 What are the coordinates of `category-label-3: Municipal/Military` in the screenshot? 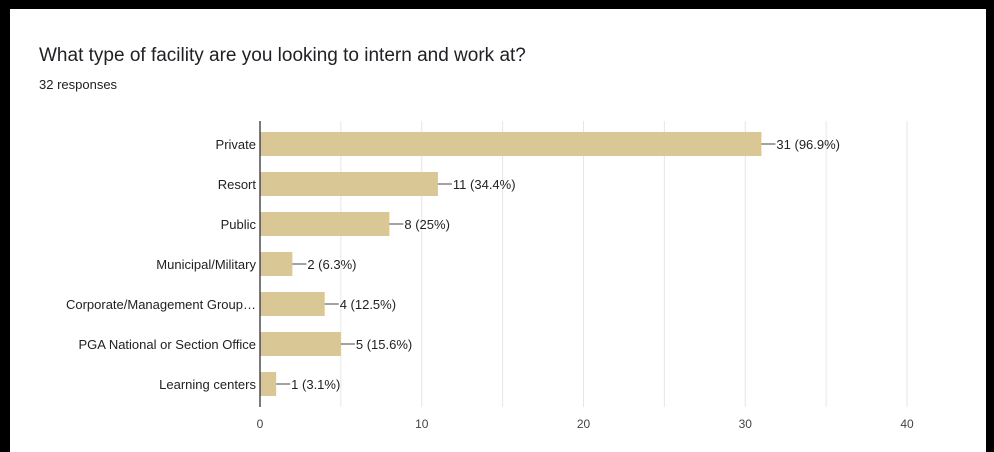 It's located at (206, 264).